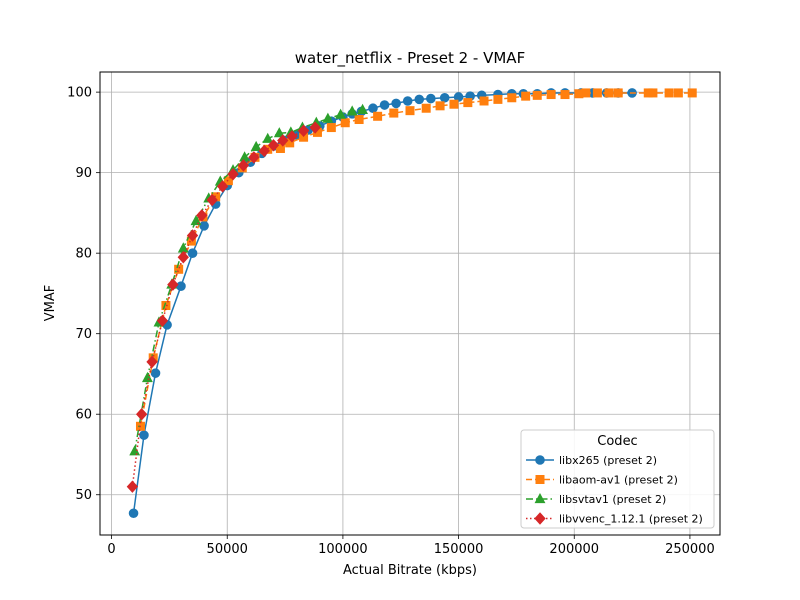 The width and height of the screenshot is (800, 600). What do you see at coordinates (574, 549) in the screenshot?
I see `x-tick-label: 200000` at bounding box center [574, 549].